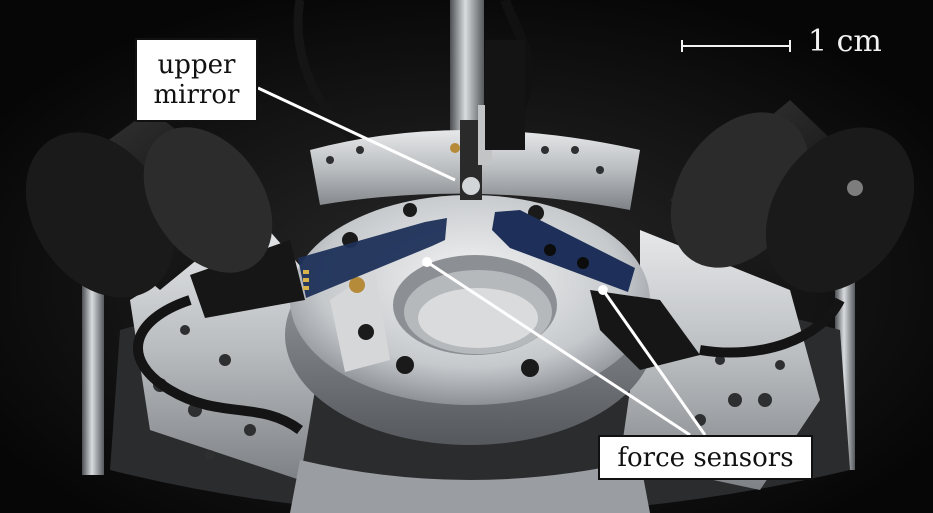 This screenshot has width=933, height=513. What do you see at coordinates (196, 65) in the screenshot?
I see `upper-mirror-label-line1: upper` at bounding box center [196, 65].